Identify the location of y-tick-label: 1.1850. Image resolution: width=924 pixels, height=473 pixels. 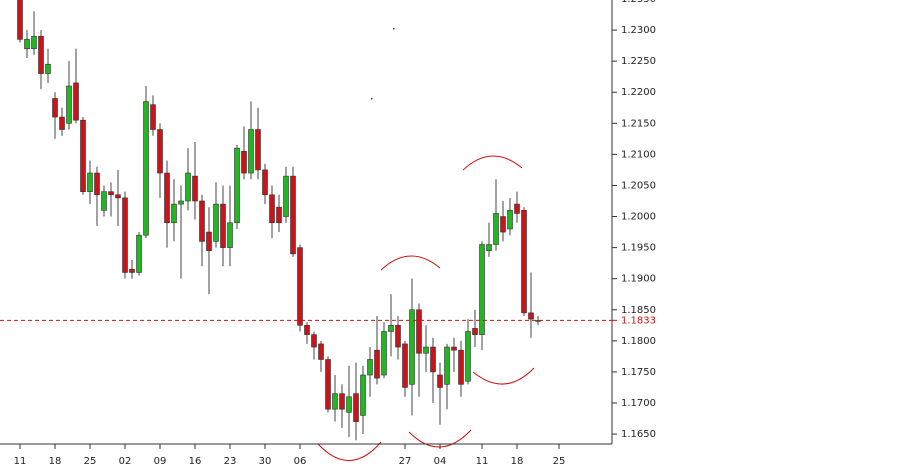
(638, 310).